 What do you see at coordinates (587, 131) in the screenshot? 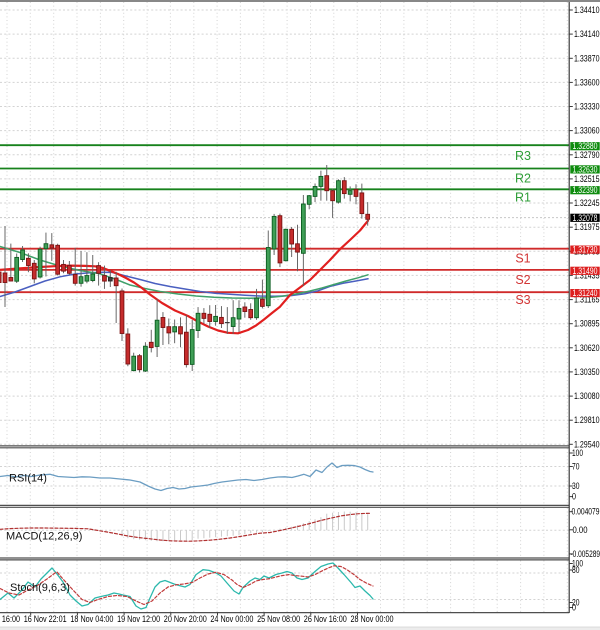
I see `svg-text: 1.33060` at bounding box center [587, 131].